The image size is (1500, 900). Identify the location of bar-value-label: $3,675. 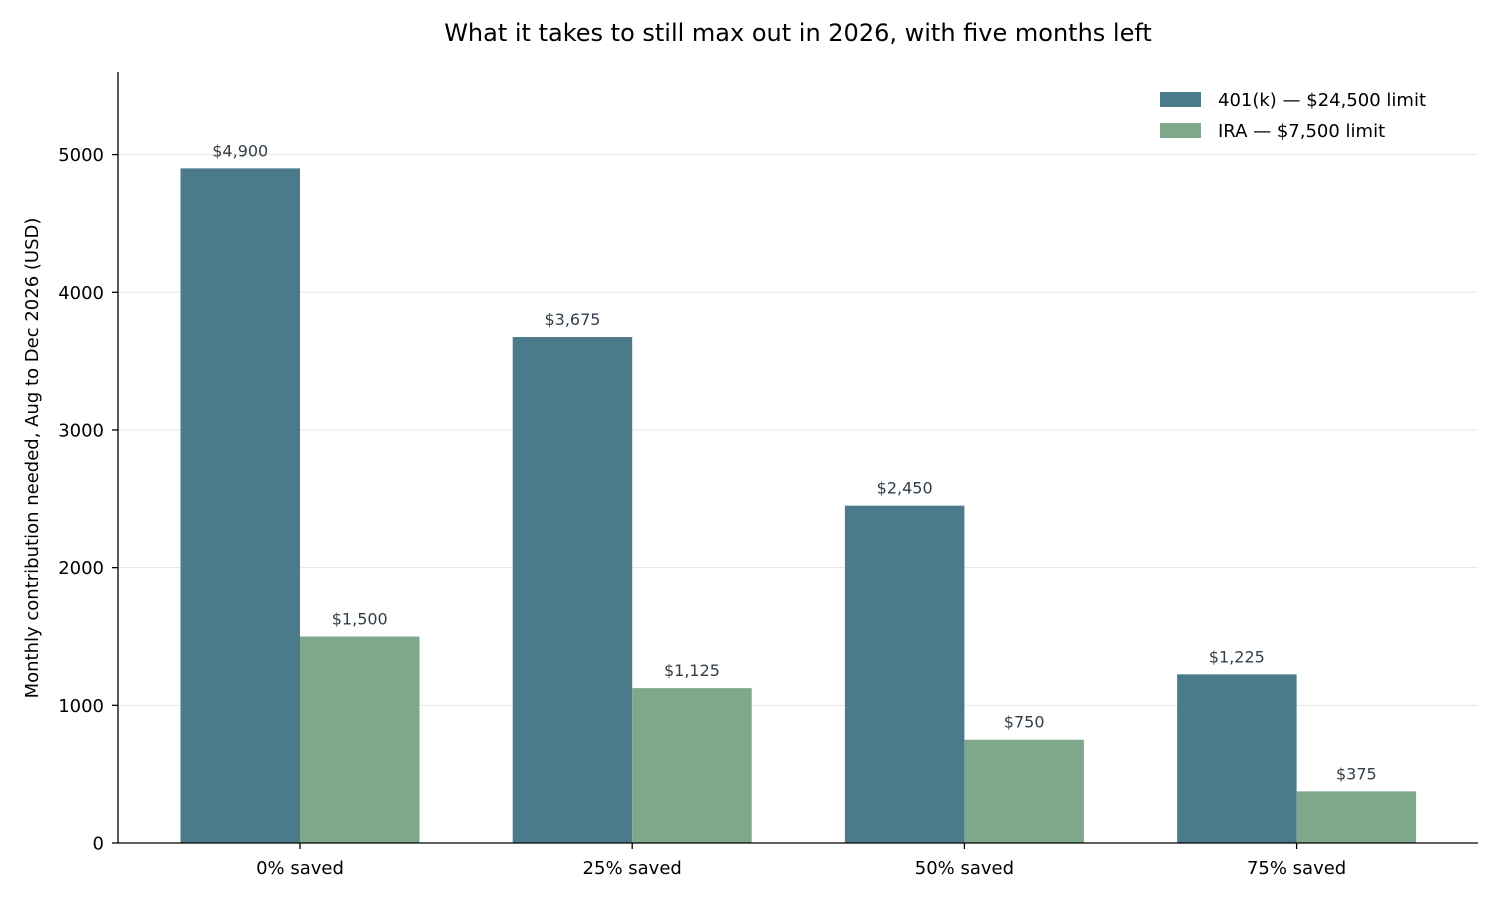
(572, 319).